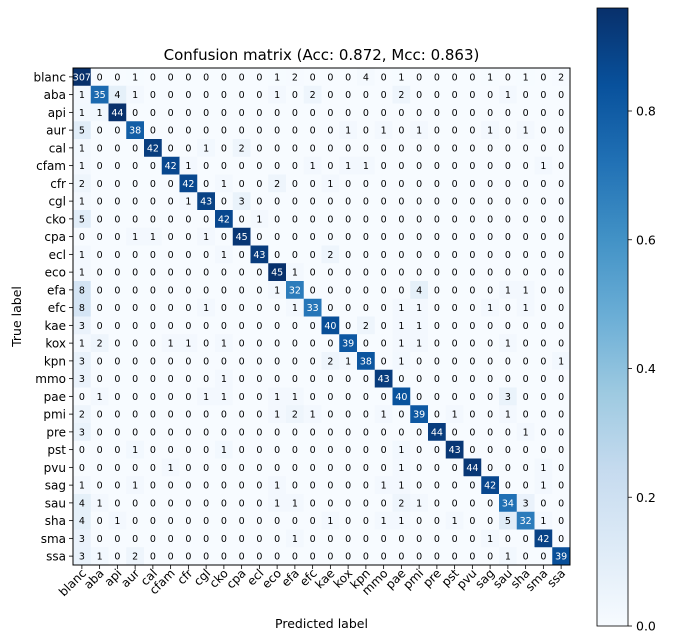 Image resolution: width=676 pixels, height=644 pixels. Describe the element at coordinates (561, 557) in the screenshot. I see `cell-value: 39` at that location.